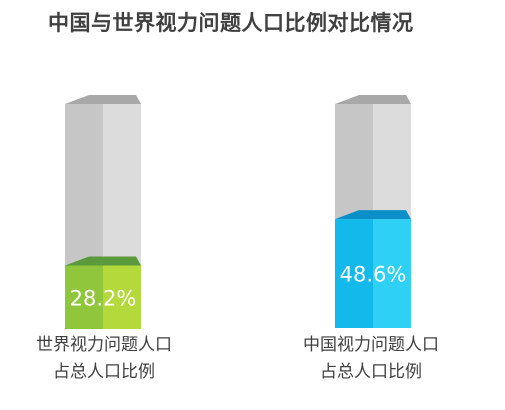 This screenshot has height=410, width=505. What do you see at coordinates (392, 162) in the screenshot?
I see `bar-1-empty-side` at bounding box center [392, 162].